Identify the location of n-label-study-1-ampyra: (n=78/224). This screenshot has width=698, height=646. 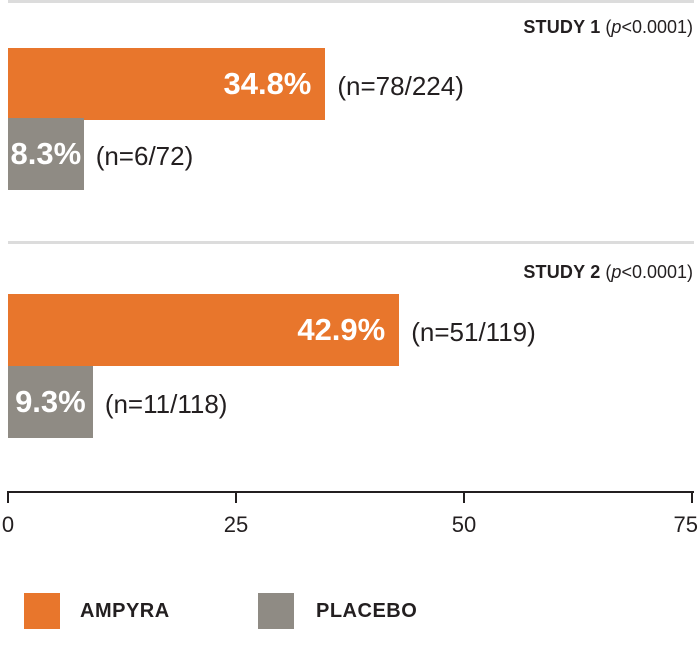
(400, 86).